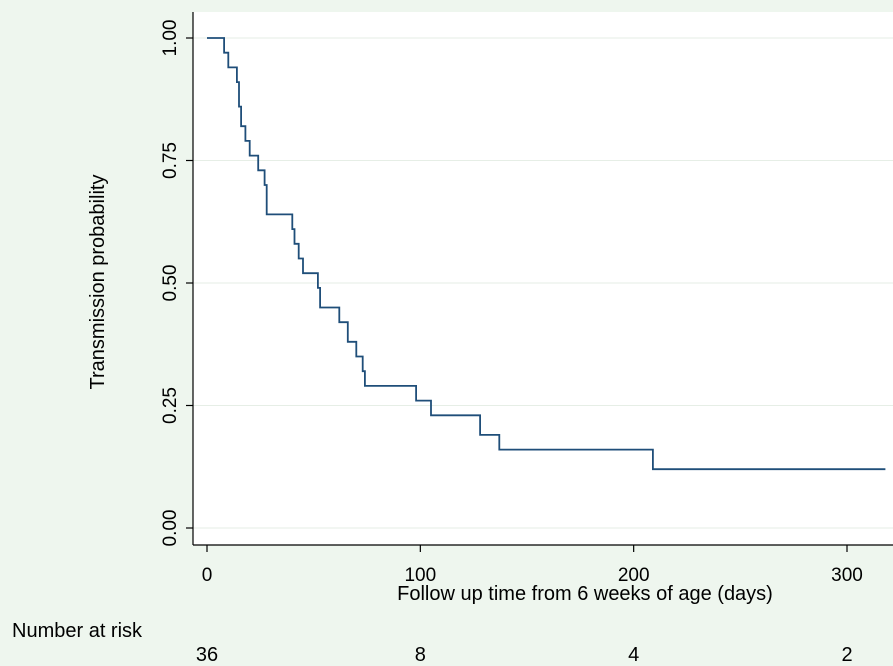 The width and height of the screenshot is (893, 666). Describe the element at coordinates (846, 655) in the screenshot. I see `number-at-risk-value: 2` at that location.